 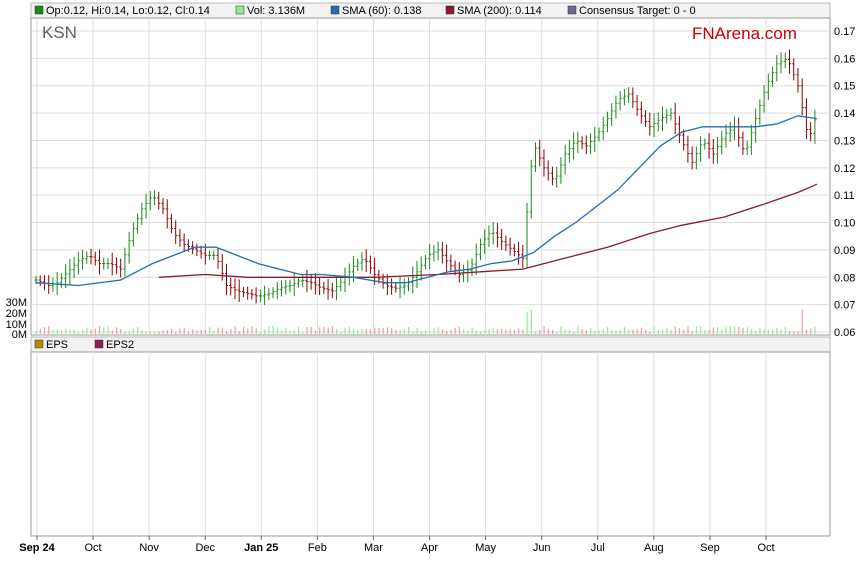 I want to click on price-tick-label: 0.11, so click(x=844, y=196).